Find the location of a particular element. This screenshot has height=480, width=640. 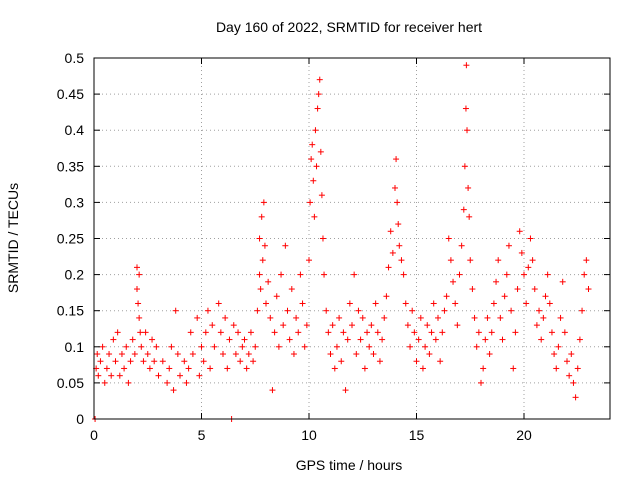

y-tick-label: 0.5 is located at coordinates (75, 58).